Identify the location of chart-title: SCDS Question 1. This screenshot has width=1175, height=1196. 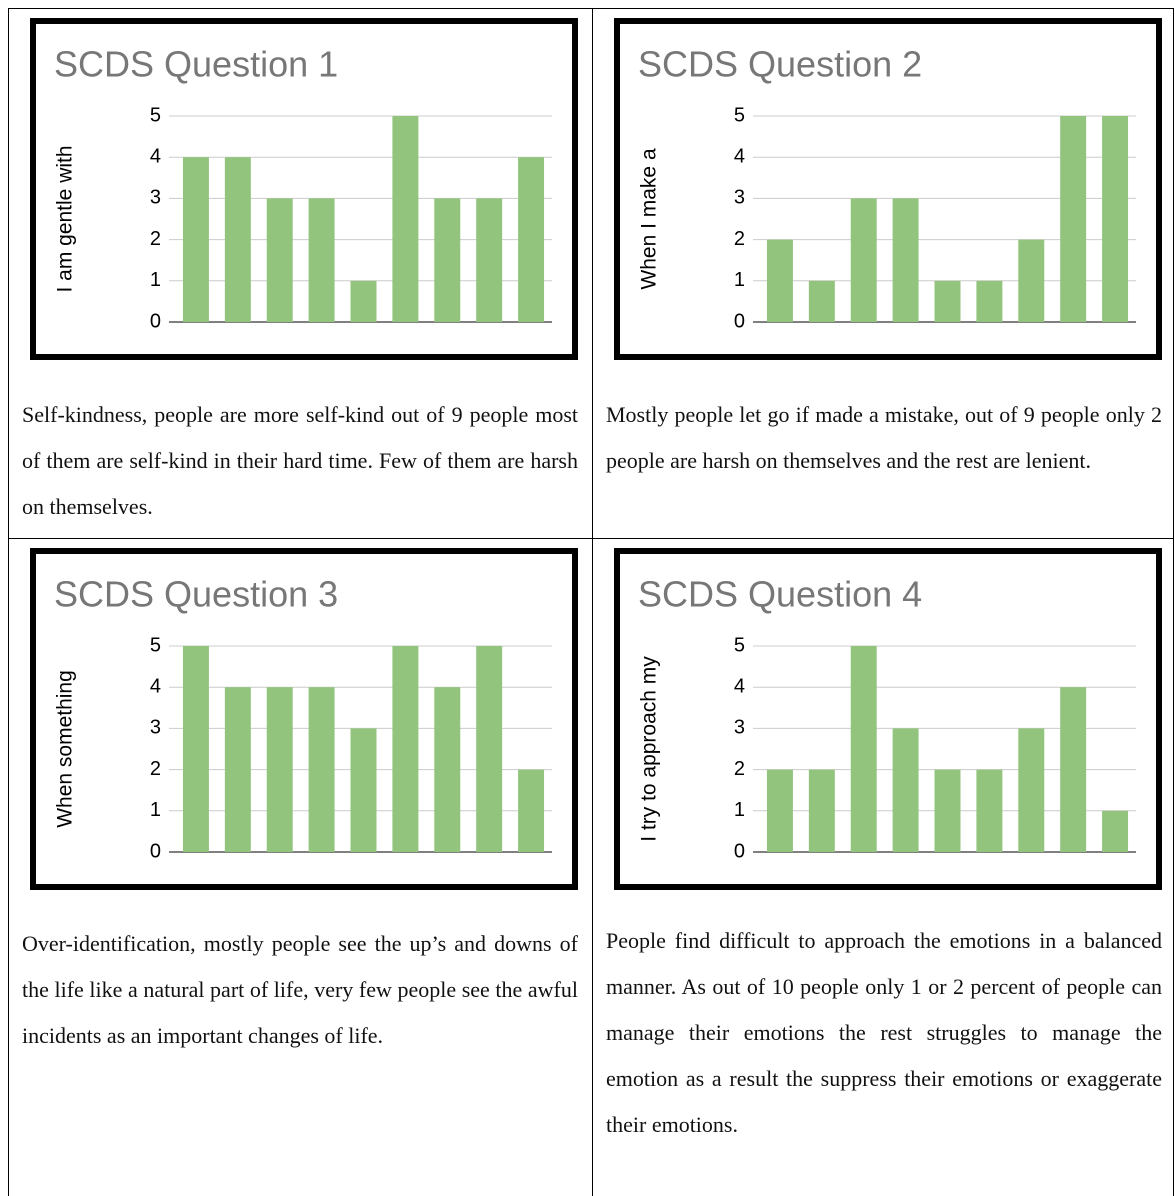
(196, 64).